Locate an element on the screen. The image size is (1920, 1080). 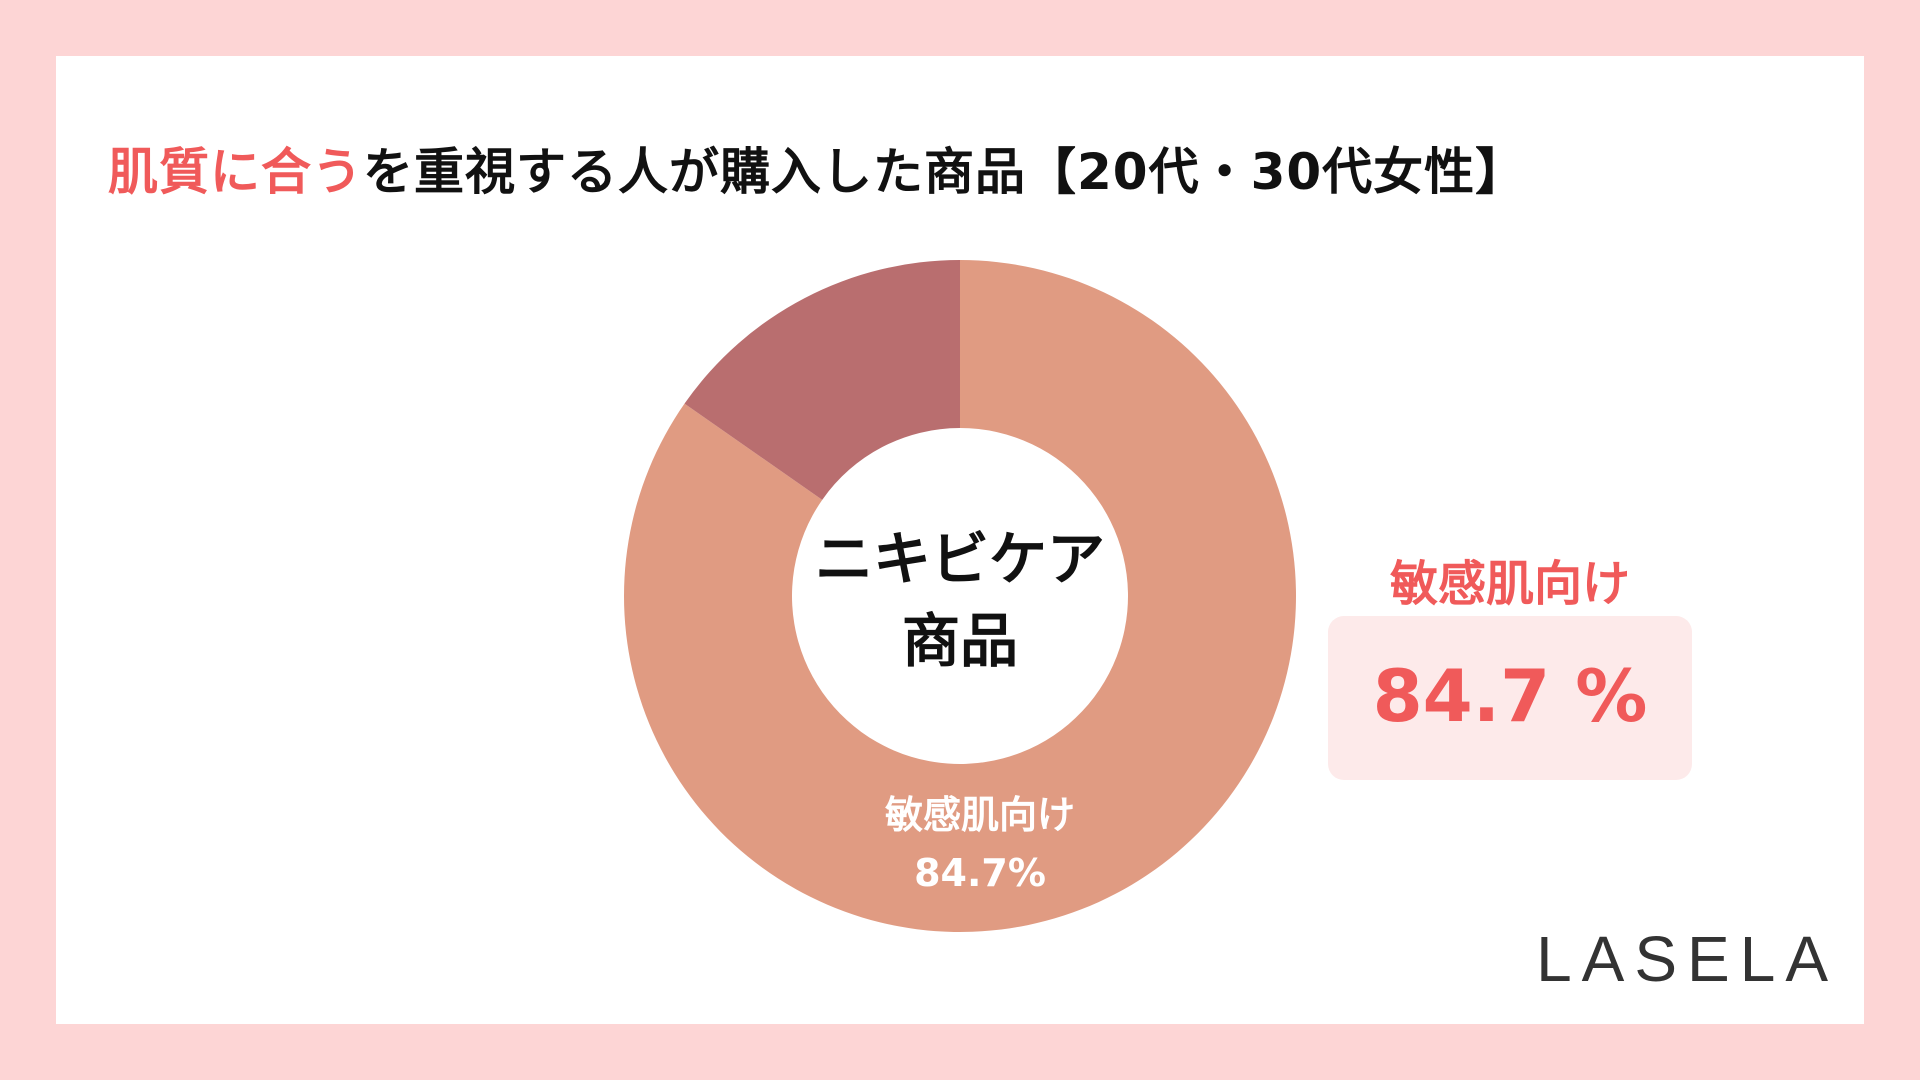
center-label-line2: 商品 is located at coordinates (959, 641).